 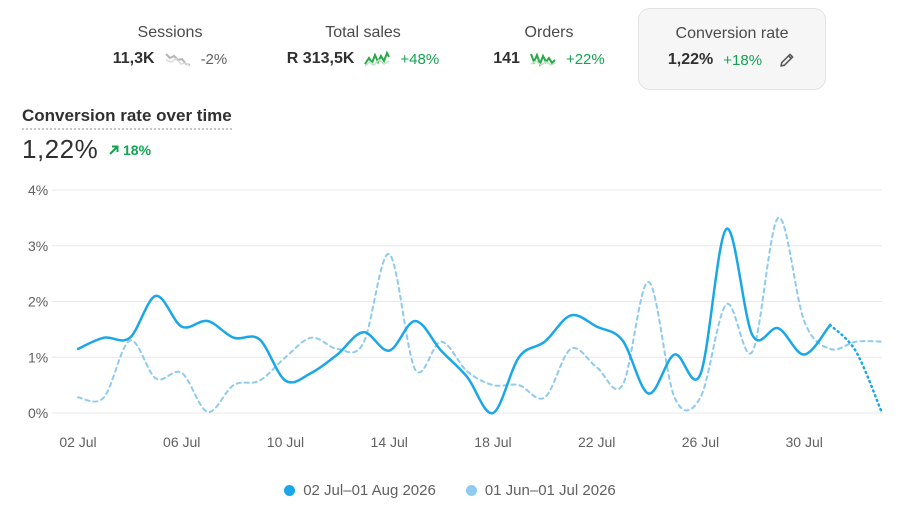 I want to click on metric-conversion-rate: Conversion rate 1,22% +18%, so click(x=732, y=49).